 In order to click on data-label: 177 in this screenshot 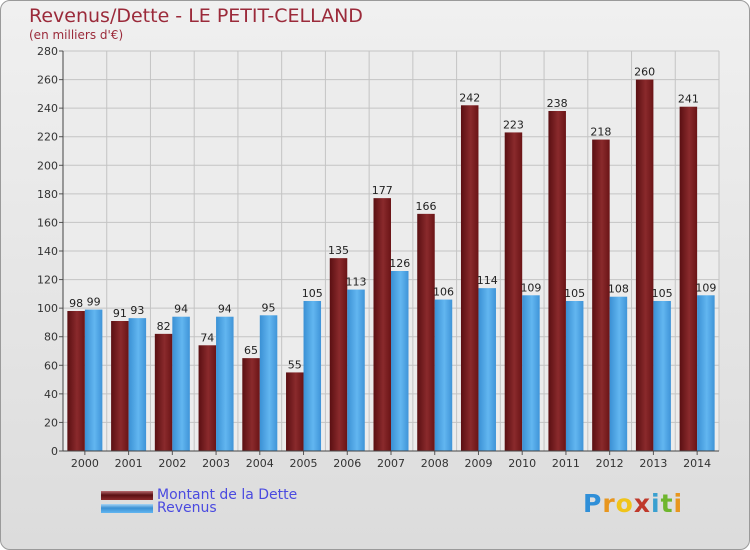, I will do `click(382, 190)`.